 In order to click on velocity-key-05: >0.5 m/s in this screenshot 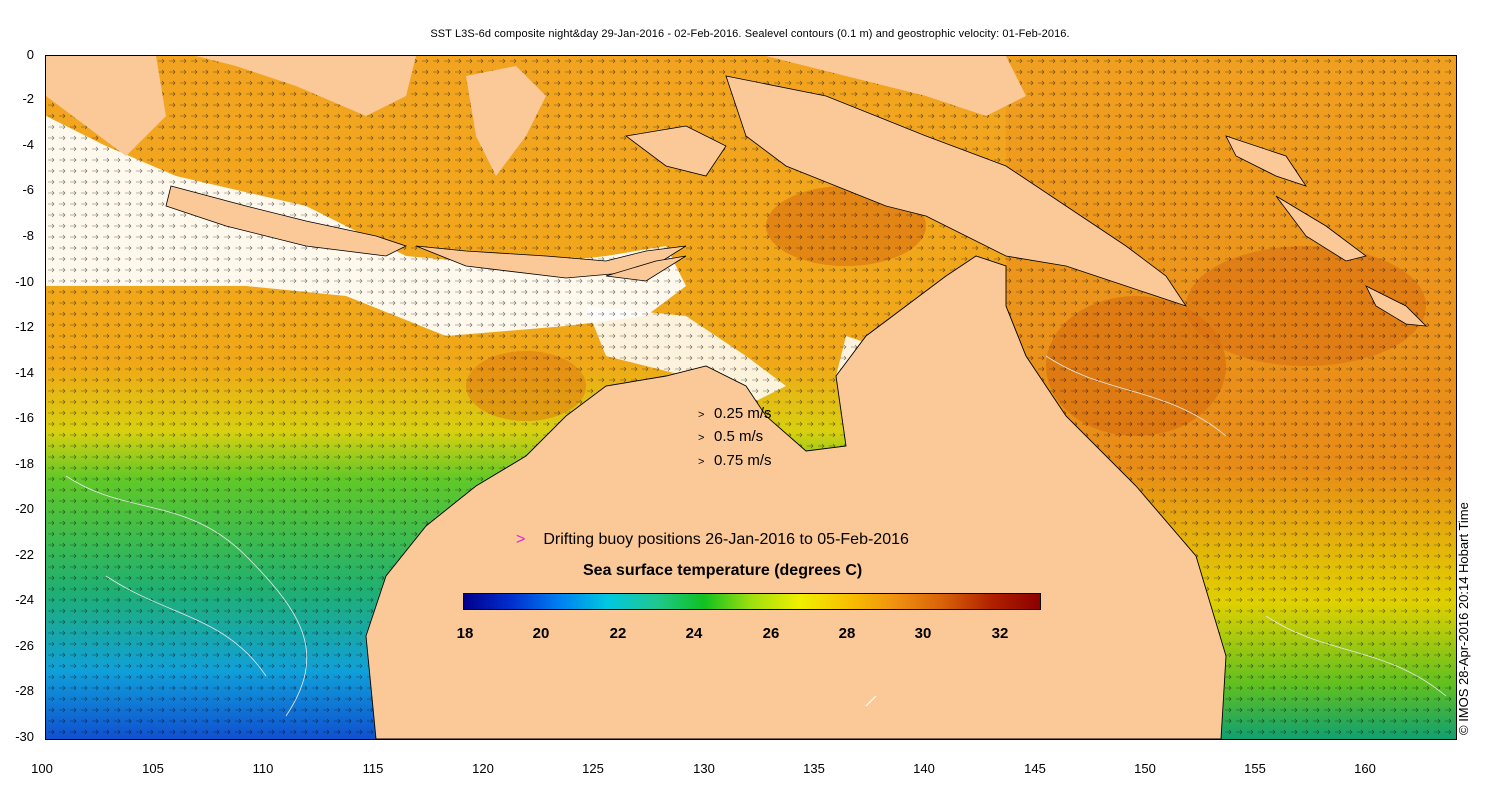, I will do `click(730, 436)`.